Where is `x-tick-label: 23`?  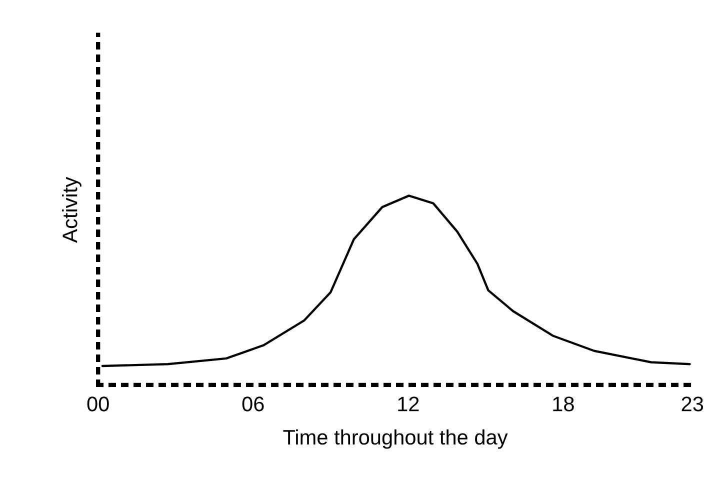
x-tick-label: 23 is located at coordinates (693, 404).